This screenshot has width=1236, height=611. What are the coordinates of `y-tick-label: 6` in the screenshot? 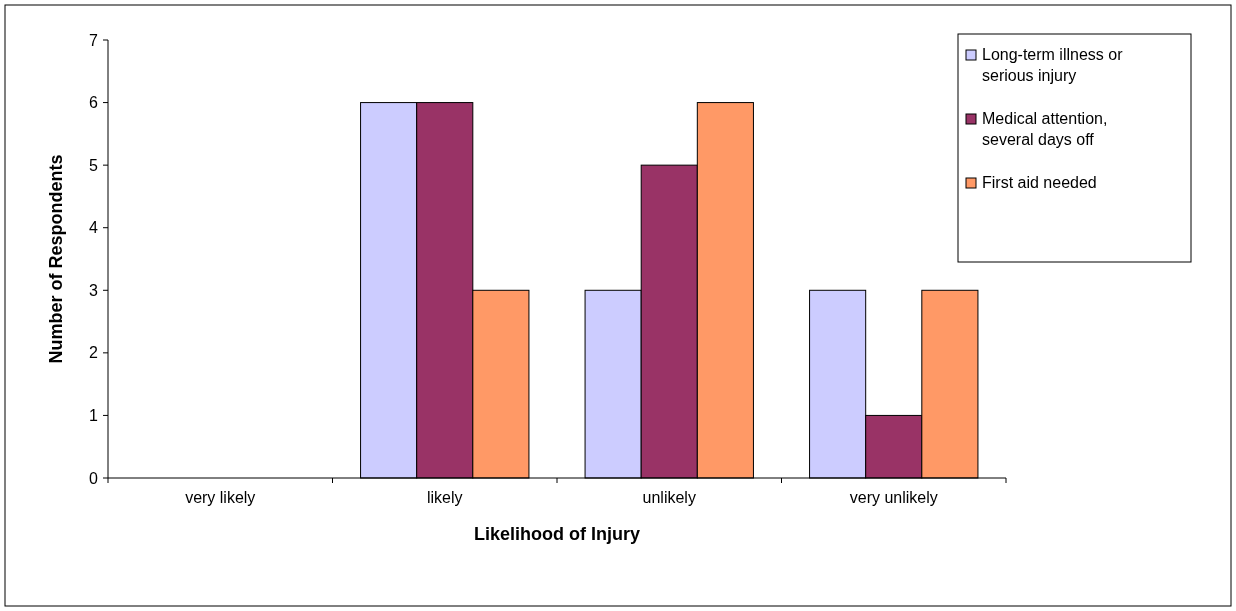 It's located at (94, 103).